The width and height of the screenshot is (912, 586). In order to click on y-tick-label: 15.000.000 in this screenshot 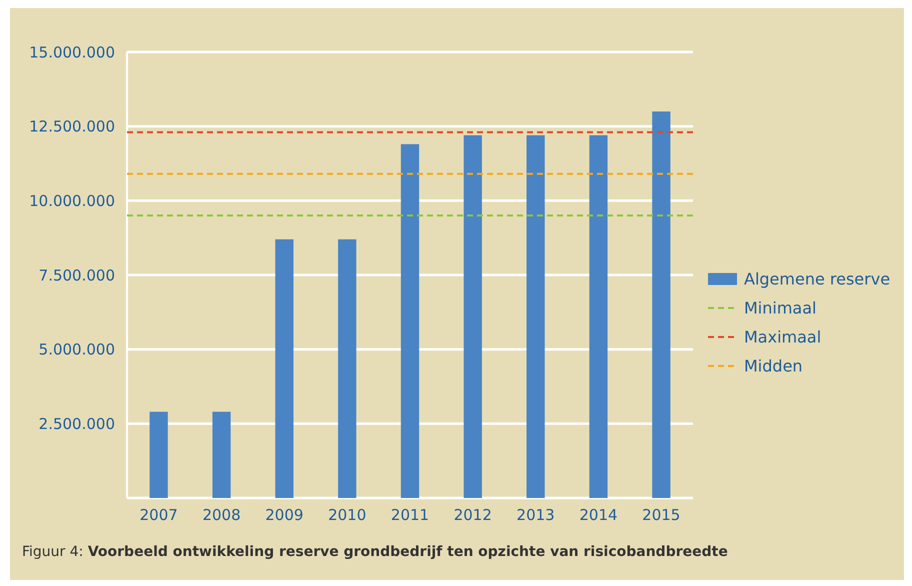, I will do `click(72, 52)`.